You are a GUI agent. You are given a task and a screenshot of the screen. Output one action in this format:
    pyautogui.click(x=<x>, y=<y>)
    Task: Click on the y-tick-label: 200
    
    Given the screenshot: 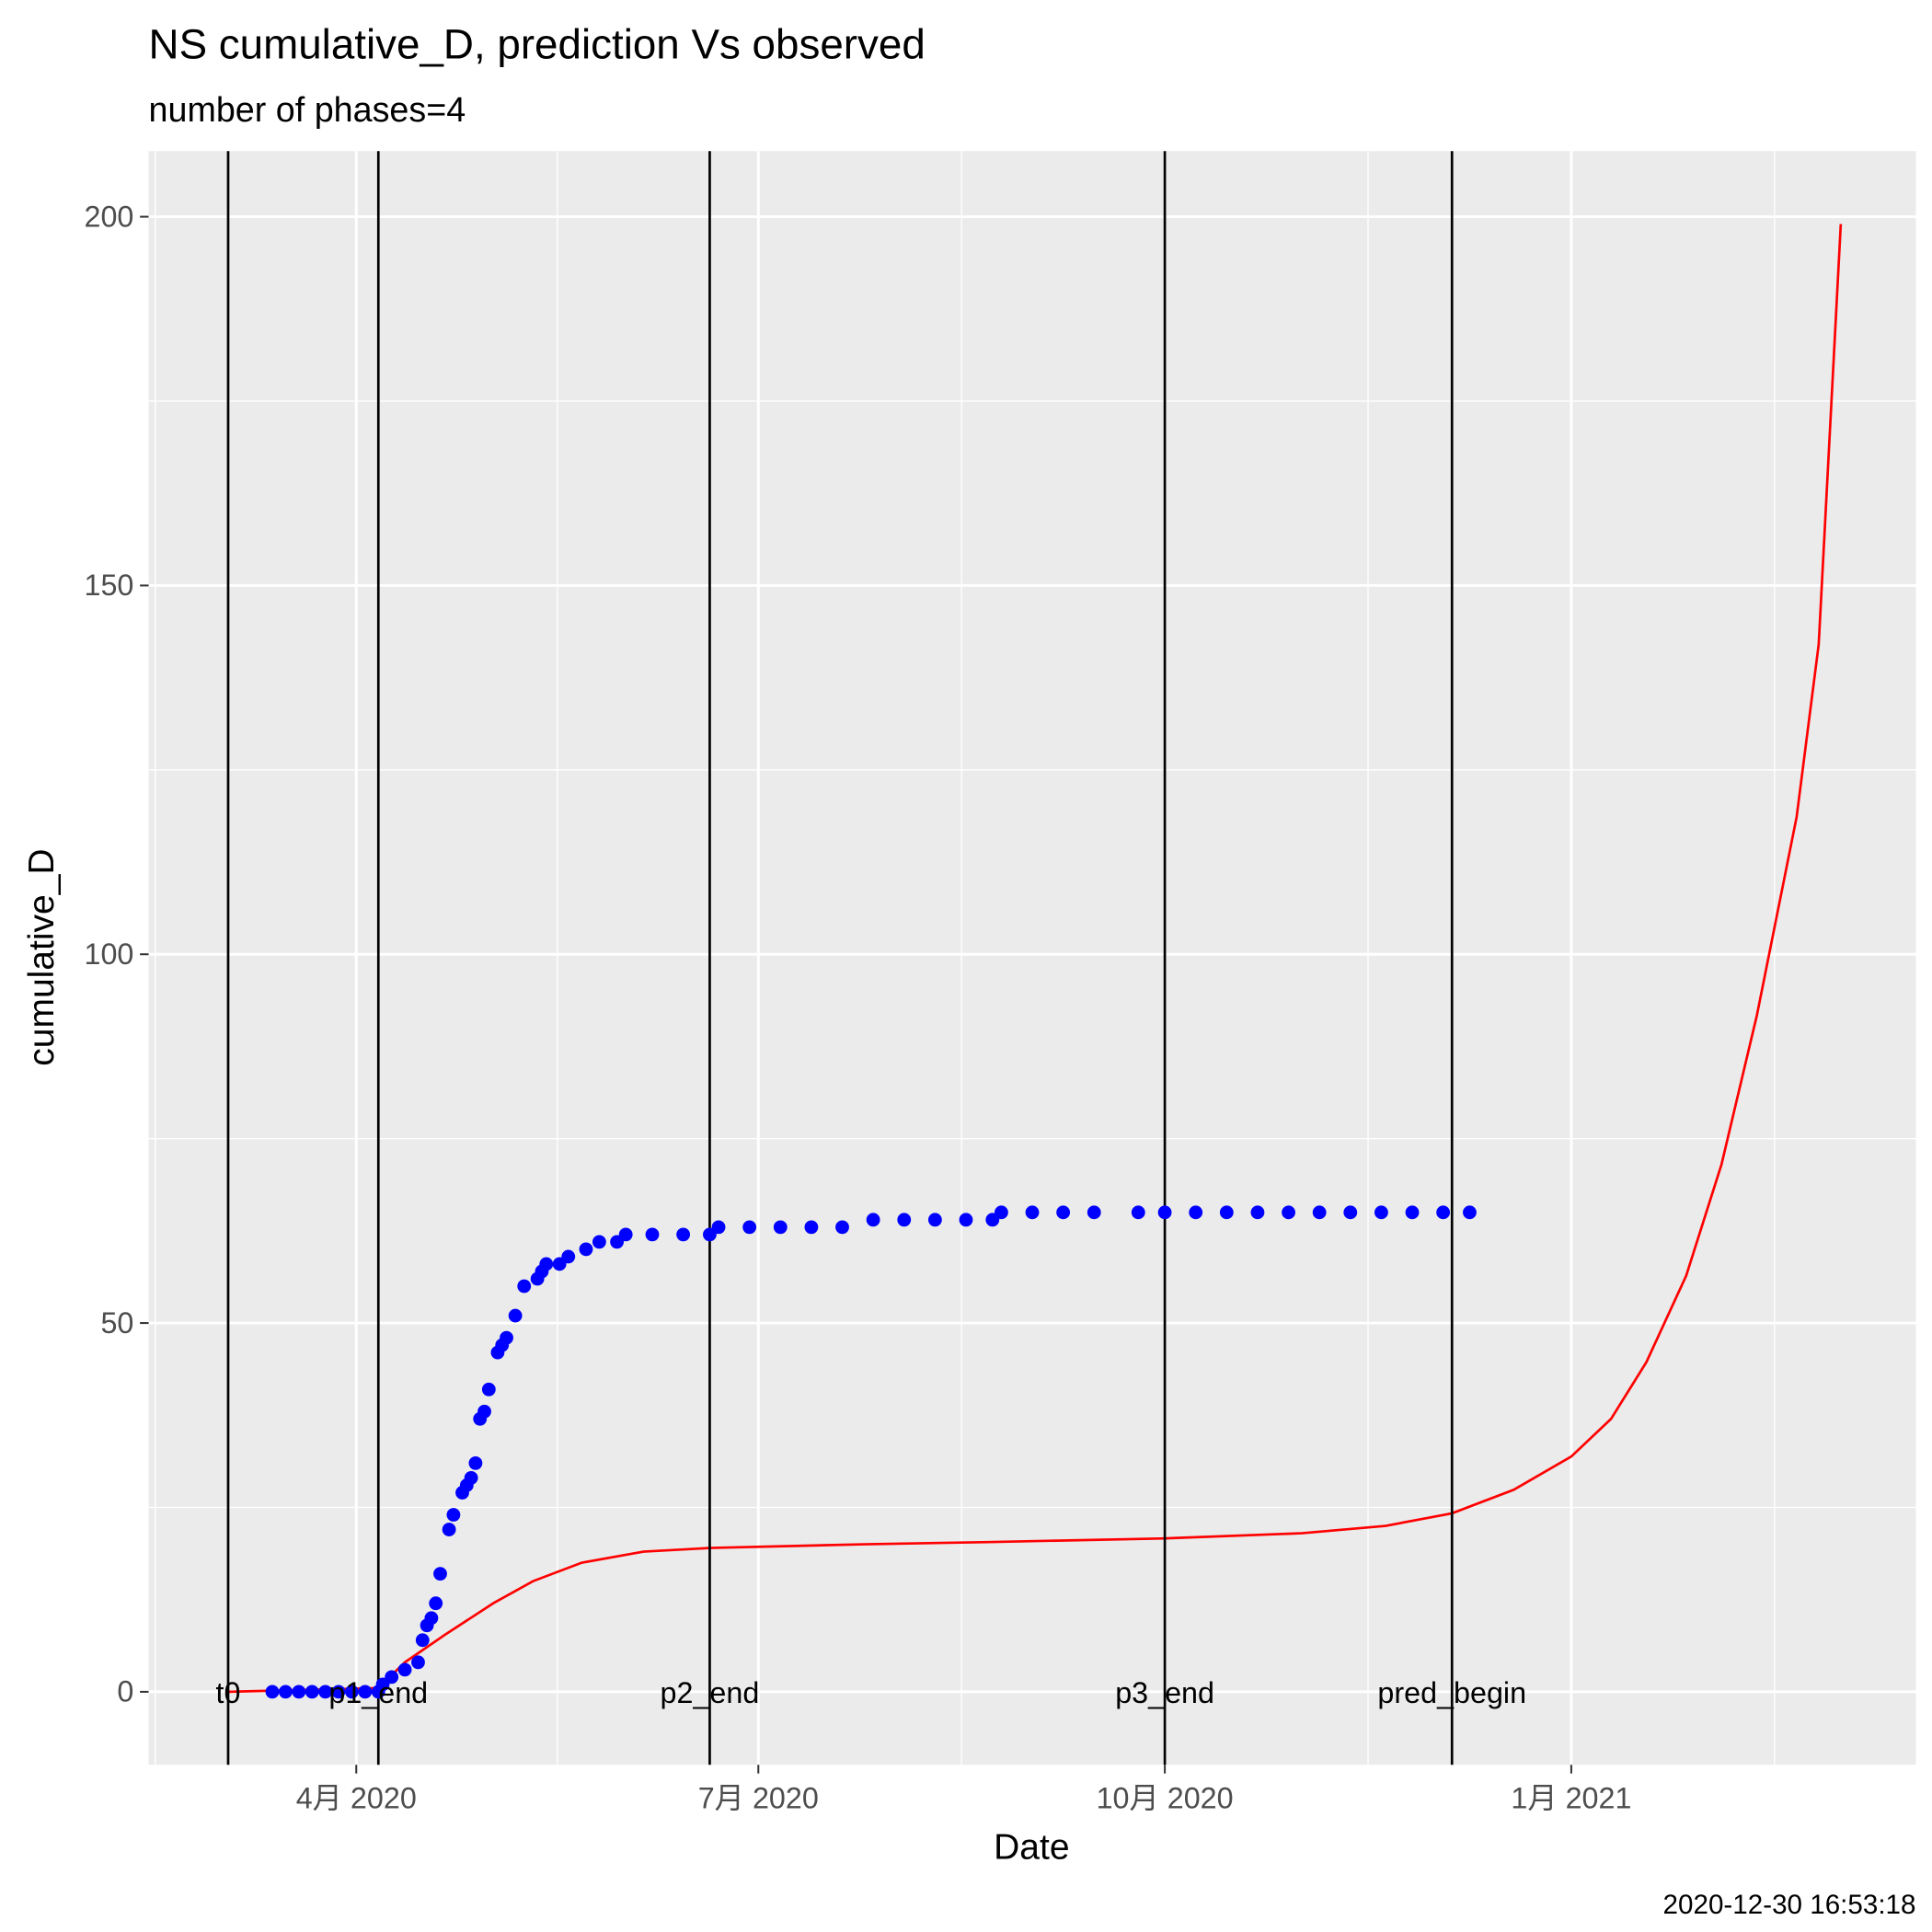 What is the action you would take?
    pyautogui.click(x=108, y=216)
    